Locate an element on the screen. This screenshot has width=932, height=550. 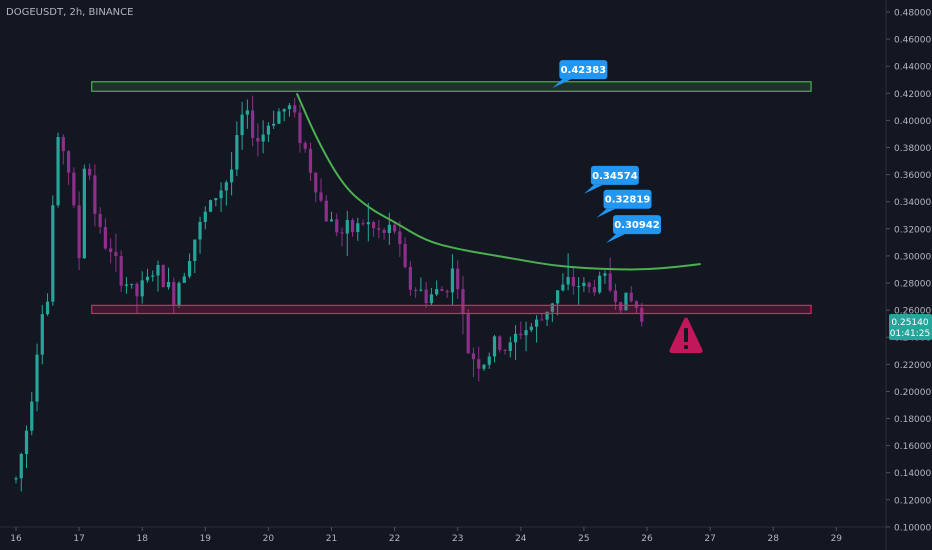
price-tick-label: 0.18000 is located at coordinates (912, 420).